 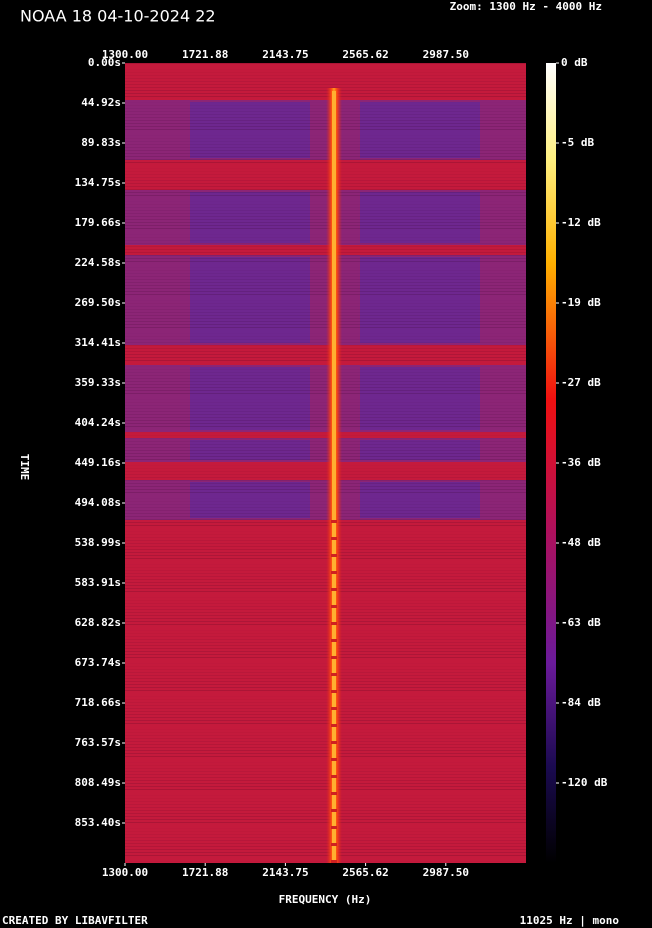 I want to click on y-tick-label: 538.99s, so click(x=98, y=542).